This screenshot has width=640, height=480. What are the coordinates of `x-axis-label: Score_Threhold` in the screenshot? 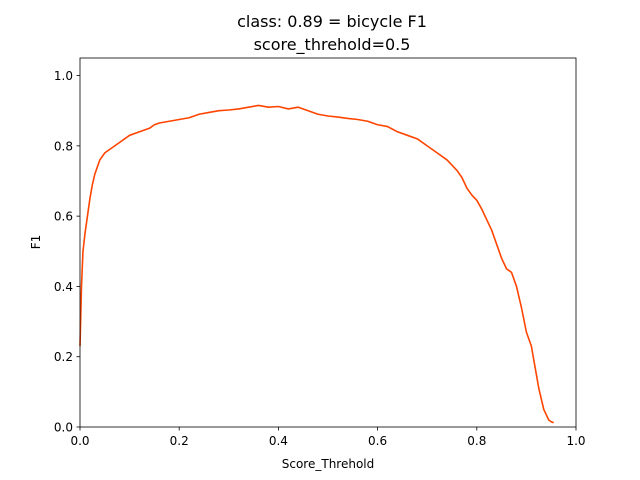 It's located at (328, 464).